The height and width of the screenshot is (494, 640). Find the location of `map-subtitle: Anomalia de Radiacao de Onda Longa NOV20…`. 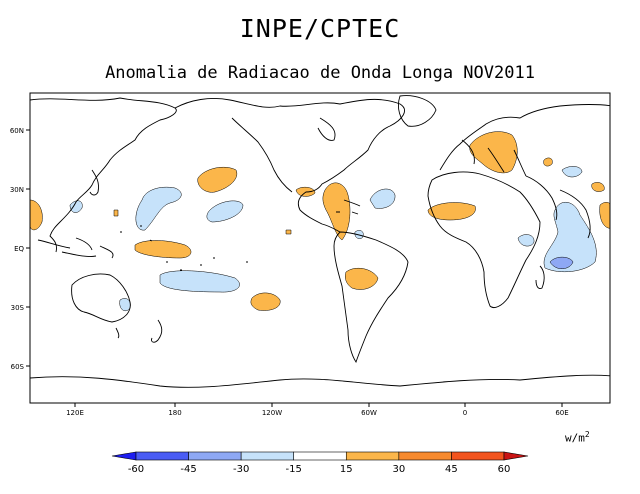

map-subtitle: Anomalia de Radiacao de Onda Longa NOV20… is located at coordinates (320, 73).